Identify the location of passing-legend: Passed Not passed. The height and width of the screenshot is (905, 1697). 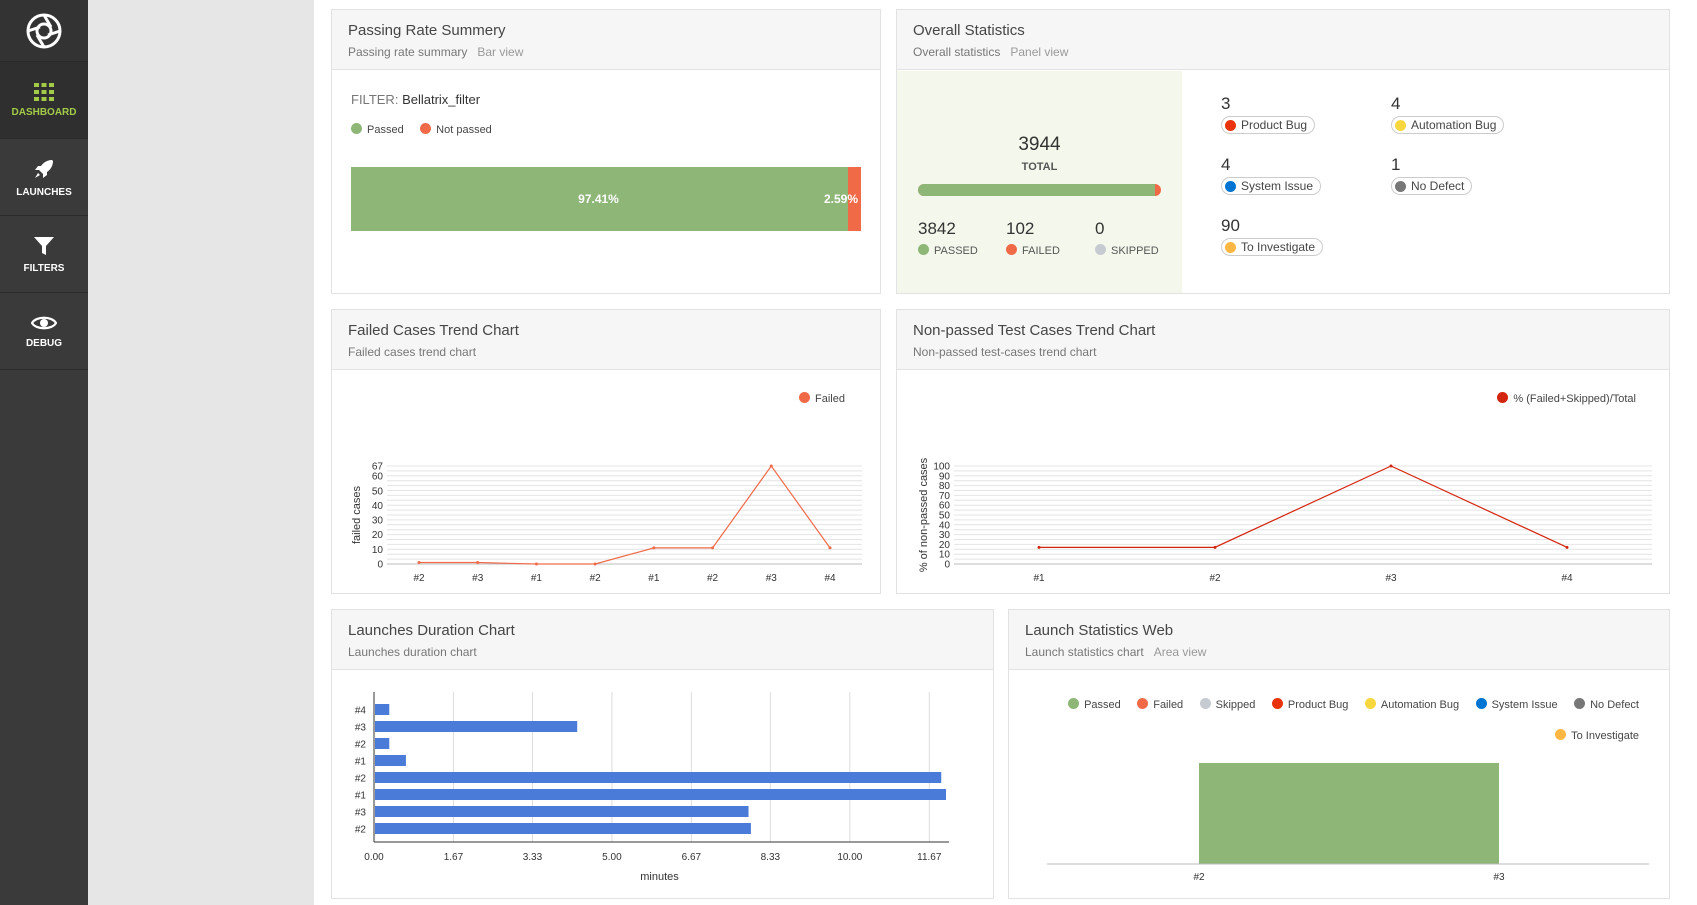
(421, 129).